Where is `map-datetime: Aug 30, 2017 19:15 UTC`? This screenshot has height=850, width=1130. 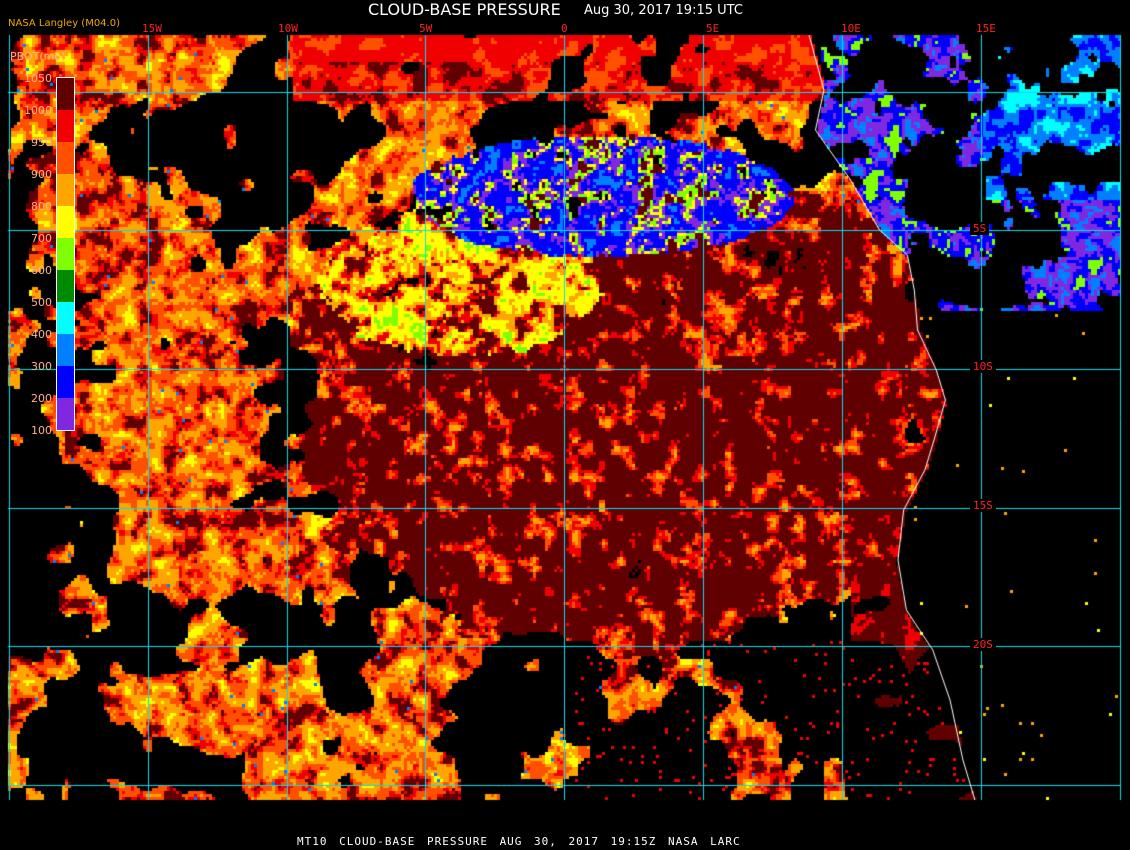
map-datetime: Aug 30, 2017 19:15 UTC is located at coordinates (663, 10).